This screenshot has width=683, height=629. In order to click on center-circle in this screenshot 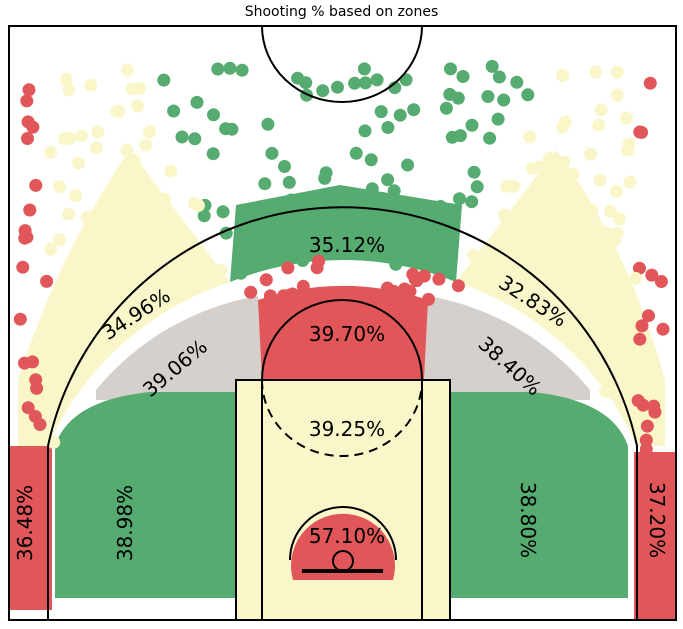, I will do `click(342, 64)`.